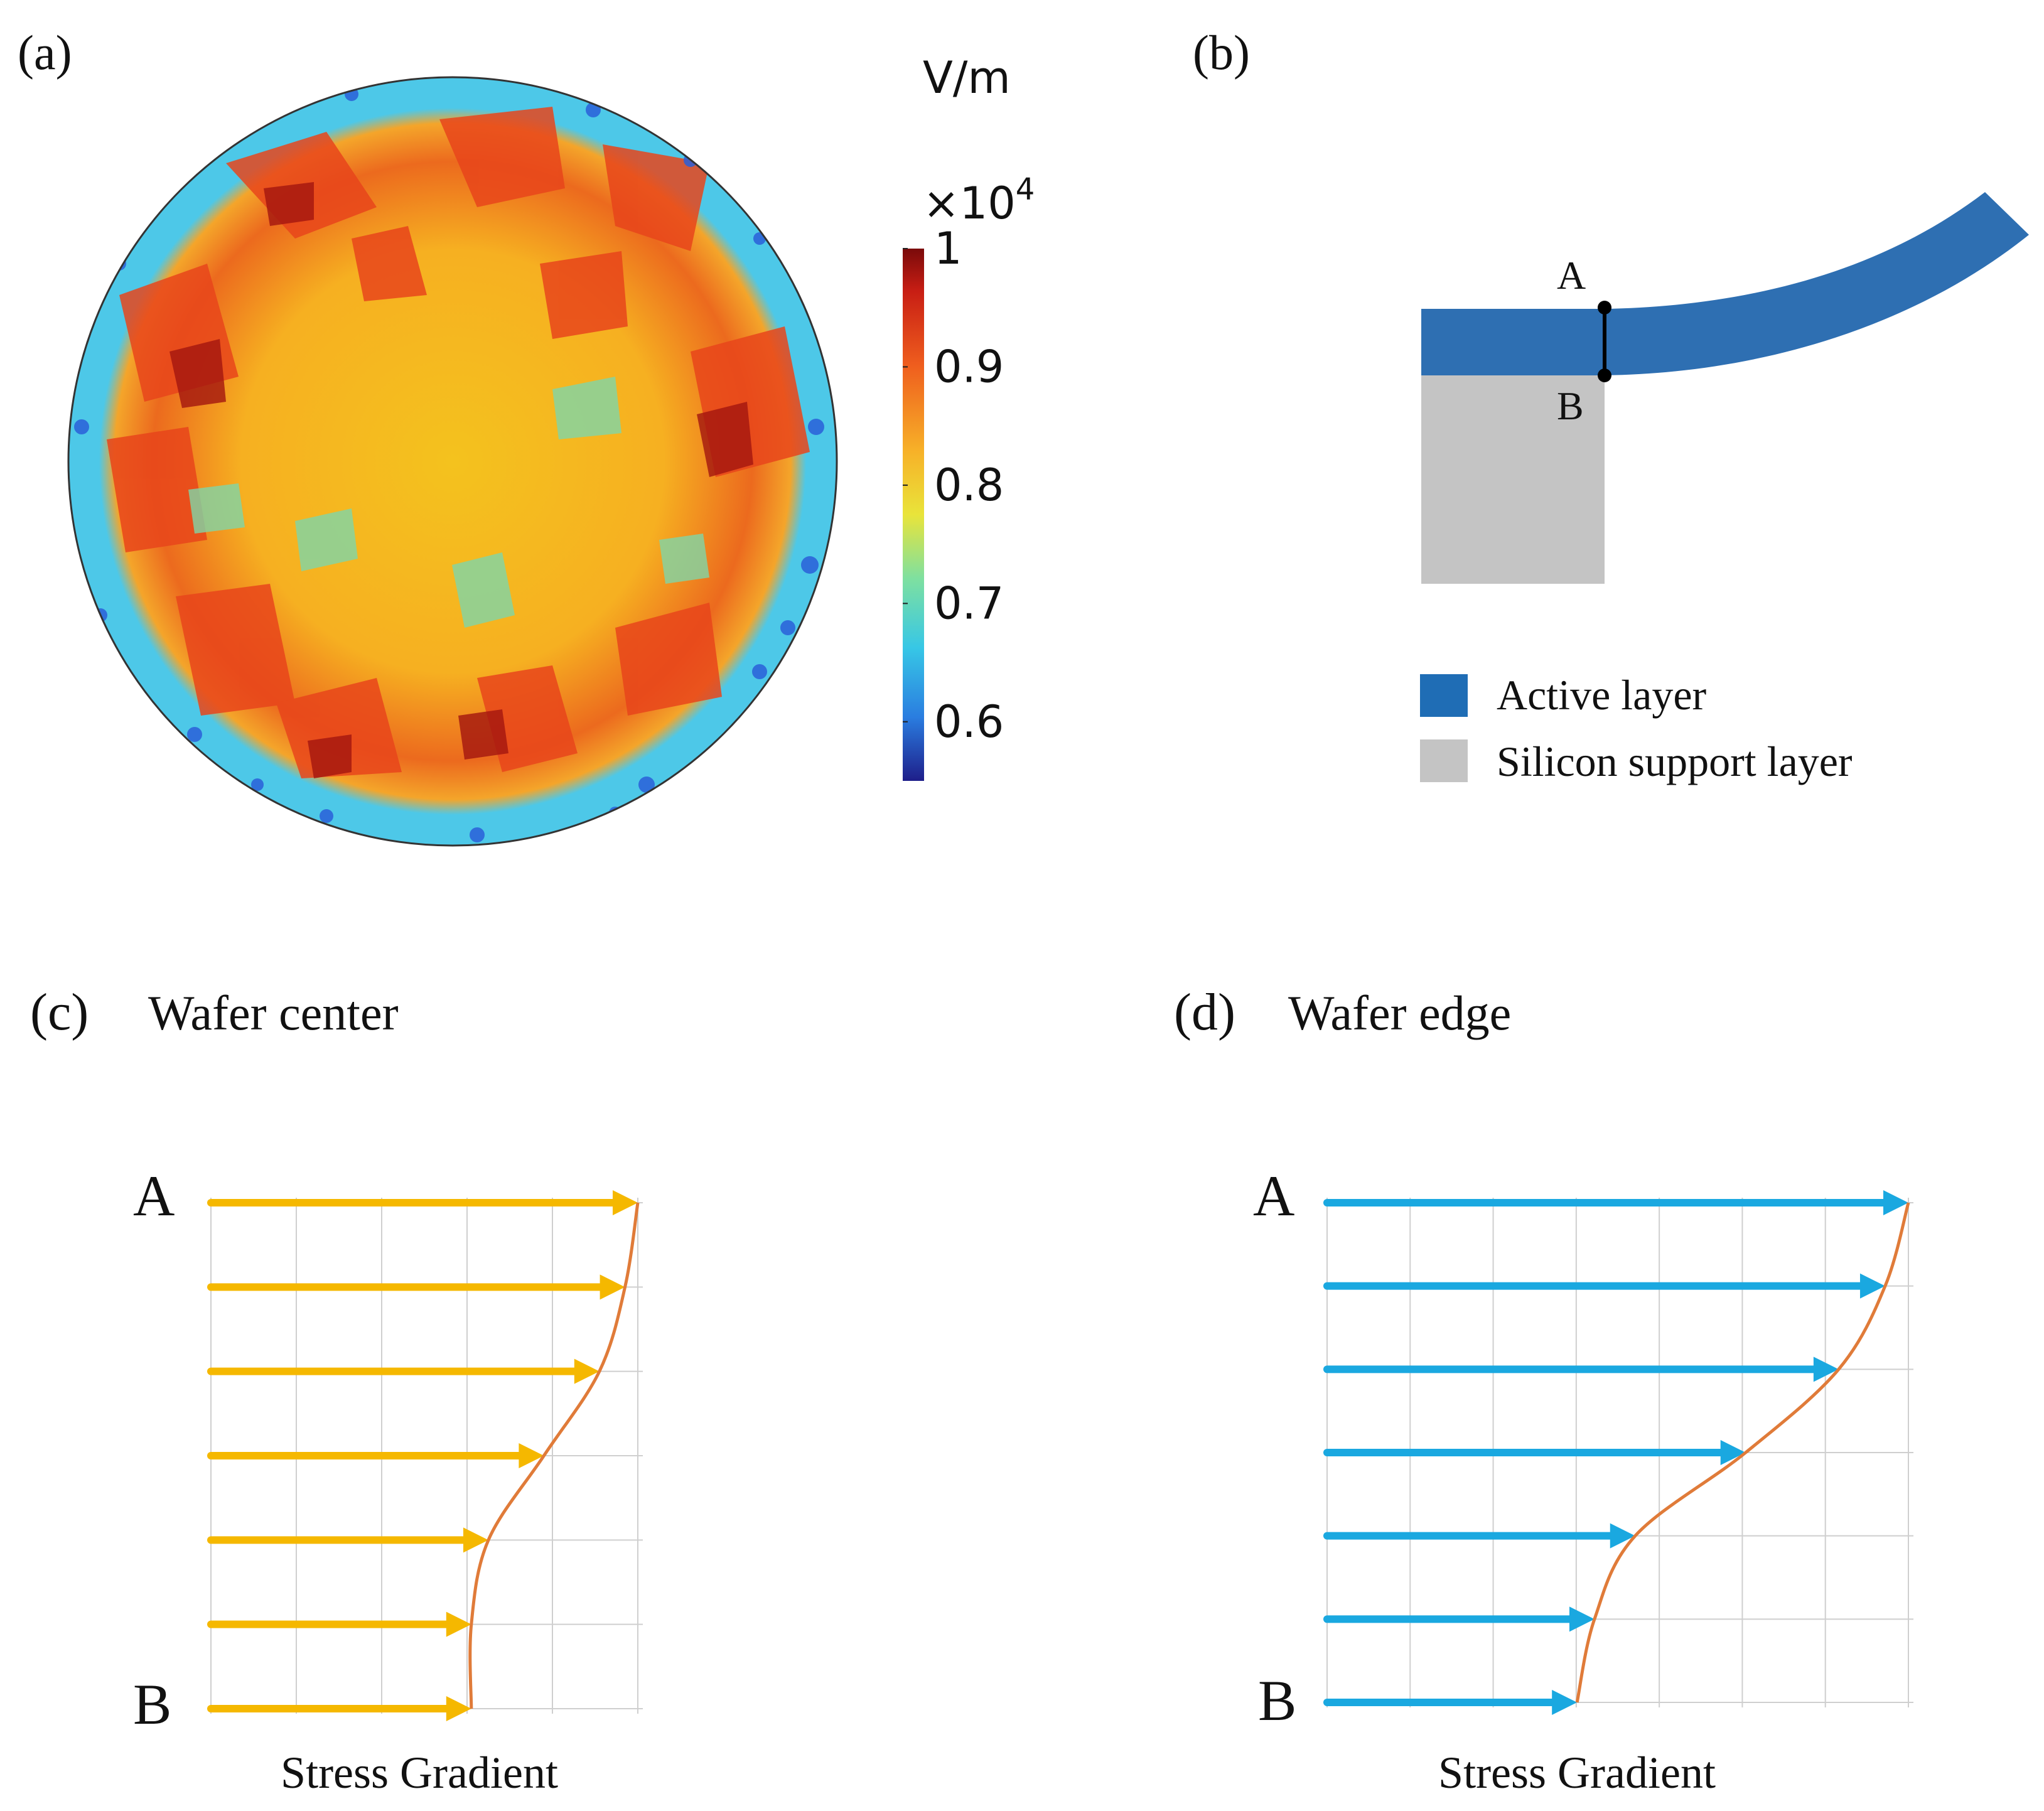 The image size is (2044, 1811). I want to click on panel-d-top-label: A, so click(1273, 1196).